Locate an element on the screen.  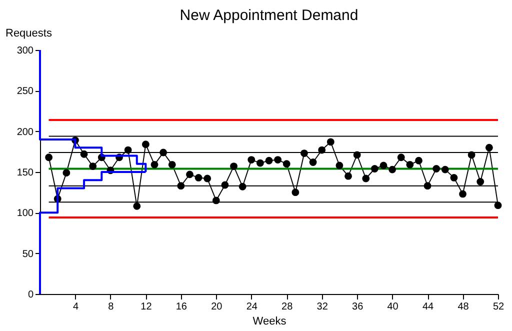
y-tick-label: 200 is located at coordinates (25, 132).